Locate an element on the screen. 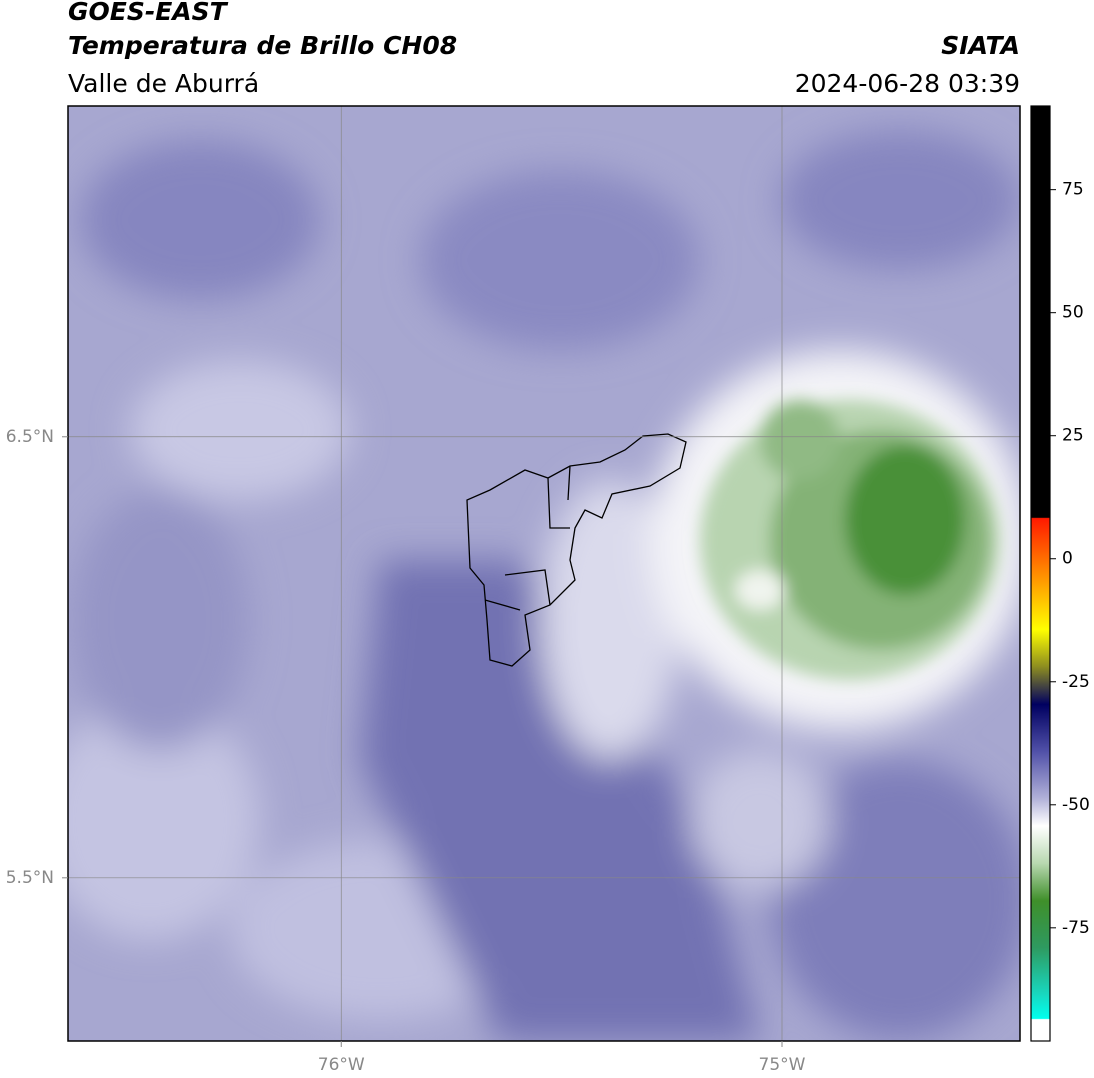 The height and width of the screenshot is (1078, 1094). colorbar-tick-label: 75 is located at coordinates (1073, 190).